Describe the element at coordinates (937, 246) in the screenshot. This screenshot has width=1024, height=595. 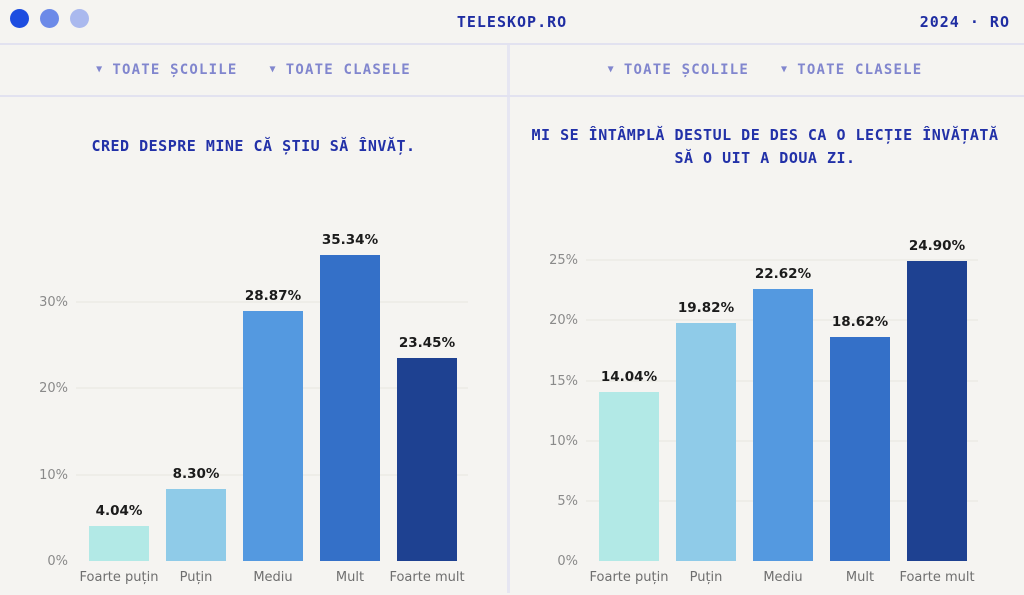
I see `bar-value-label: 24.90%` at that location.